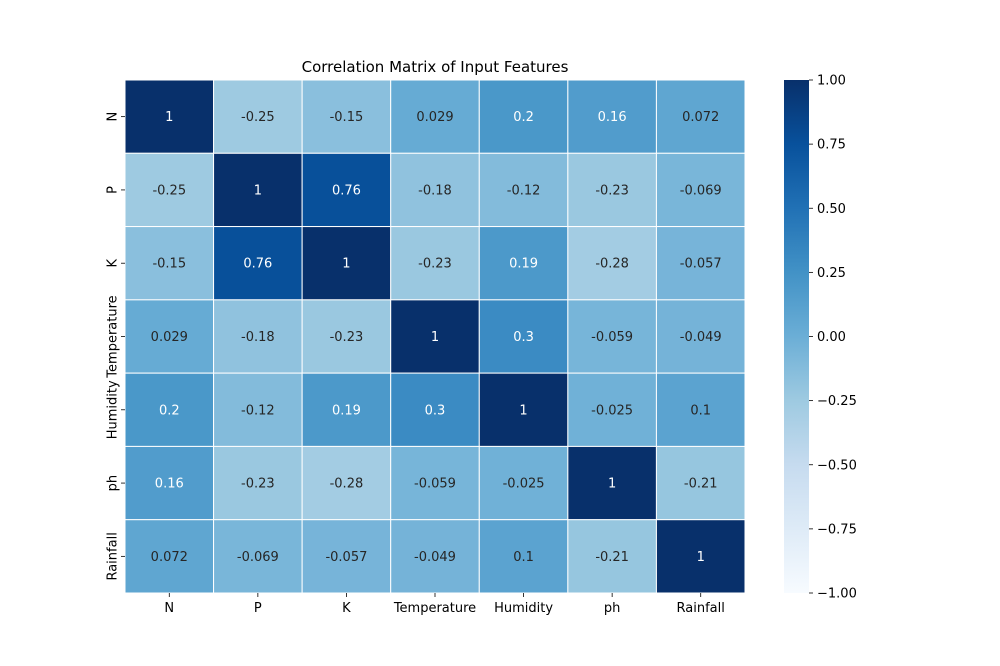 The height and width of the screenshot is (666, 1000). What do you see at coordinates (258, 410) in the screenshot?
I see `cell-value-label-4-1: -0.12` at bounding box center [258, 410].